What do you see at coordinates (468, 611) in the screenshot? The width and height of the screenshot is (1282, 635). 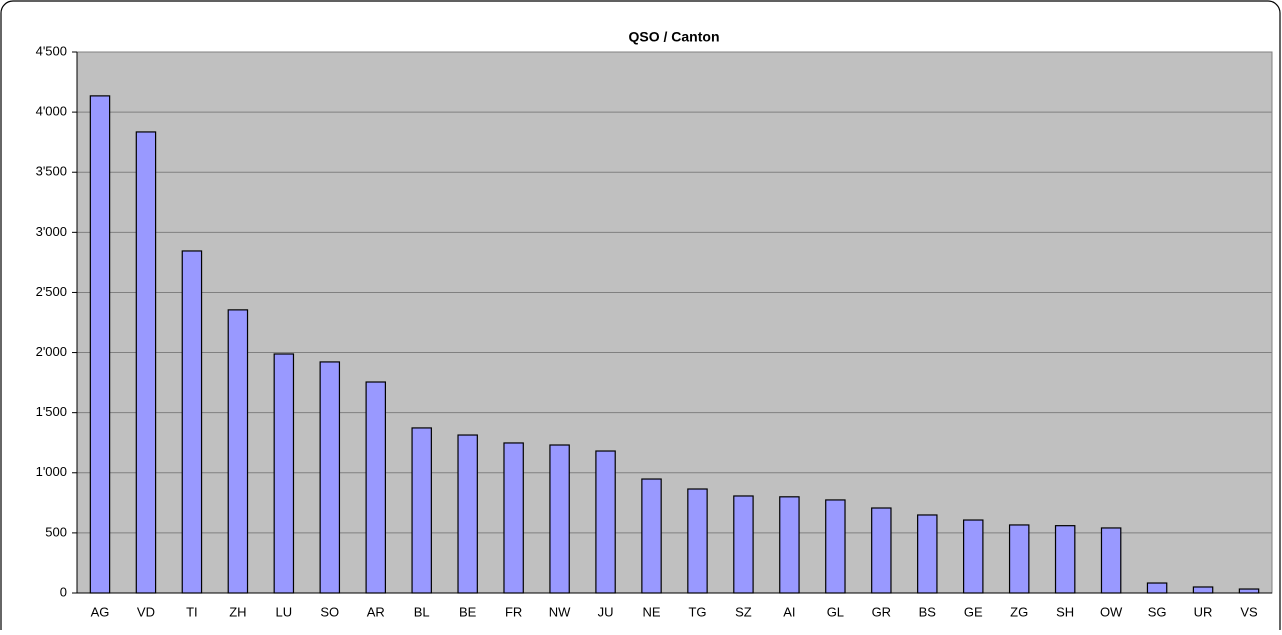 I see `x-tick-label: BE` at bounding box center [468, 611].